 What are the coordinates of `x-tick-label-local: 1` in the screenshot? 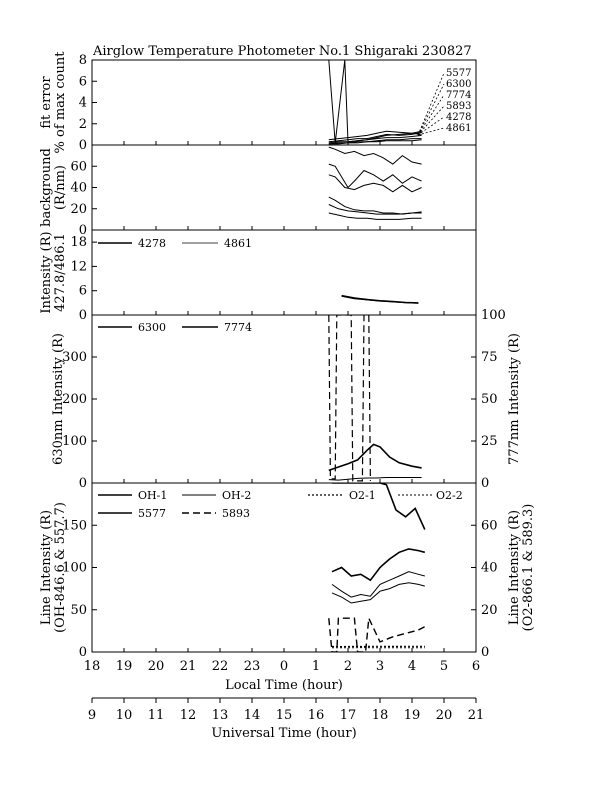 It's located at (316, 666).